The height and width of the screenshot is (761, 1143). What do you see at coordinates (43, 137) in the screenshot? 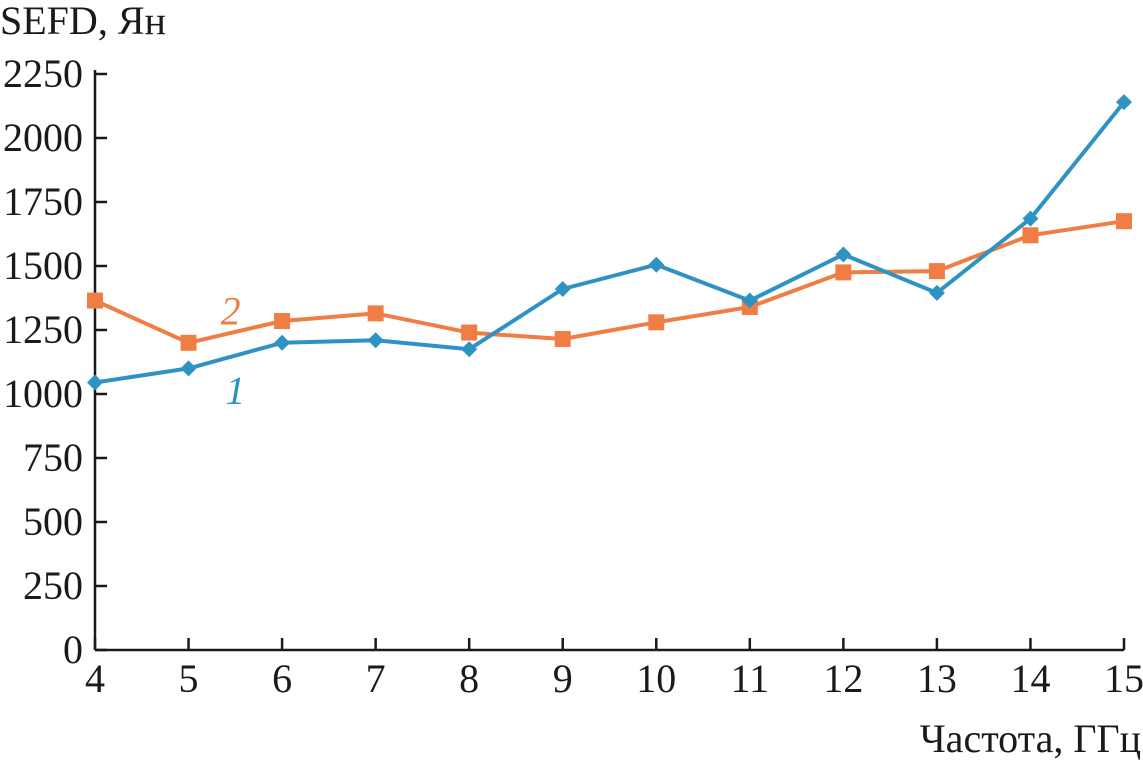
I see `y-tick-label: 2000` at bounding box center [43, 137].